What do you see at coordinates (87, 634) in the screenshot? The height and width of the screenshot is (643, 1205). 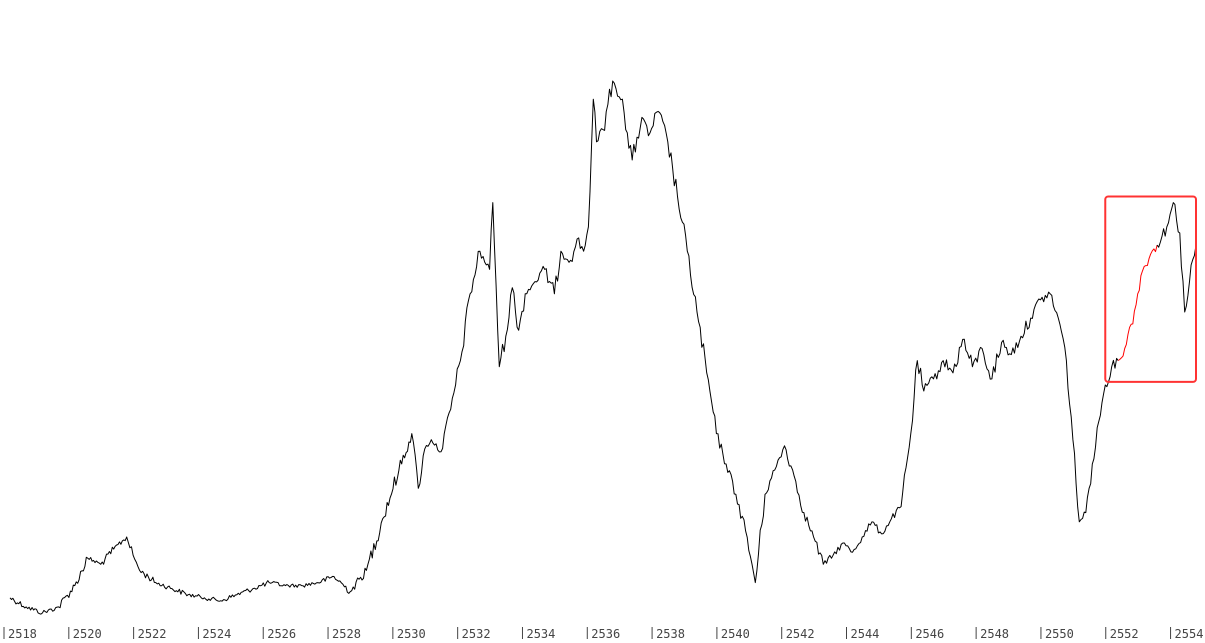 I see `x-tick-label: 2520` at bounding box center [87, 634].